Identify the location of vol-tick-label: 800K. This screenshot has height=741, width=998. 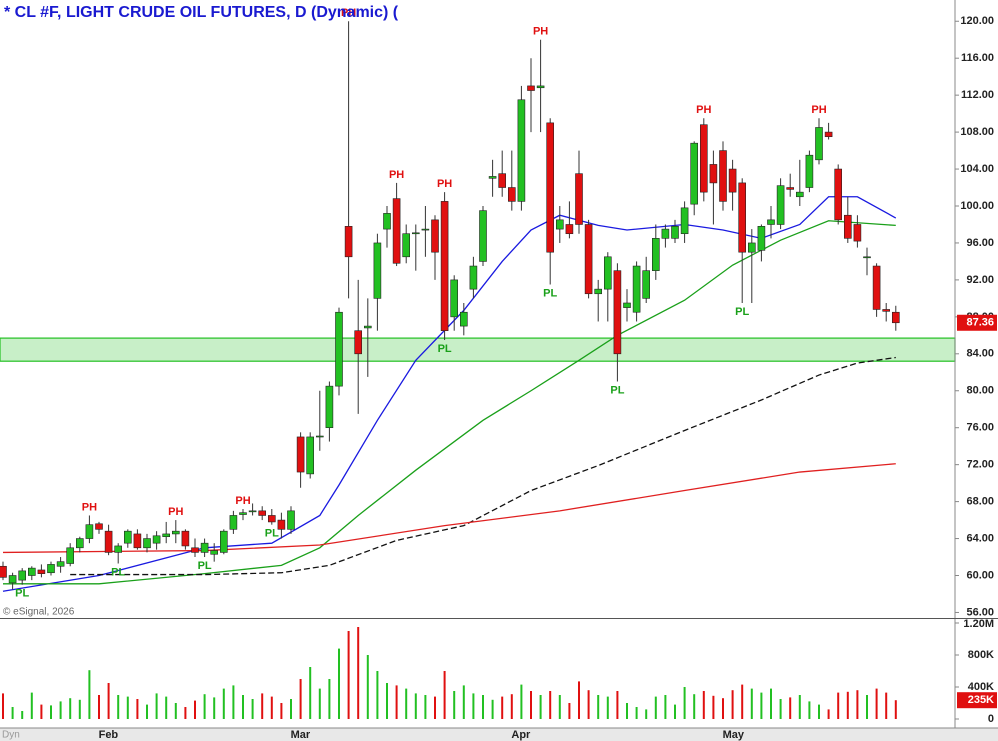
(981, 655).